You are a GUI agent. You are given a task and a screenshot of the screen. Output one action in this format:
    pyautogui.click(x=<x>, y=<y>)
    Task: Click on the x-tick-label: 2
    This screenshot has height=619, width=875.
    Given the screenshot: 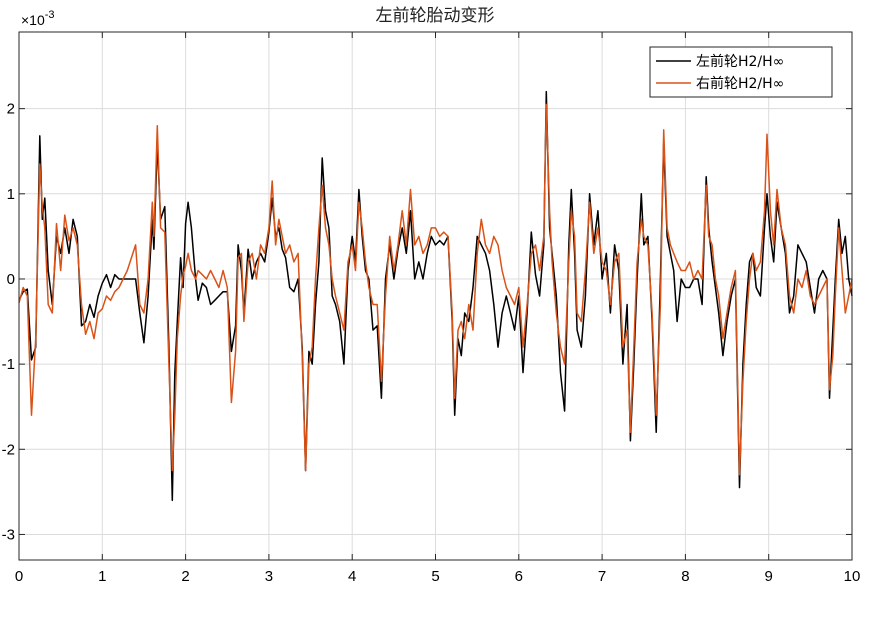 What is the action you would take?
    pyautogui.click(x=185, y=576)
    